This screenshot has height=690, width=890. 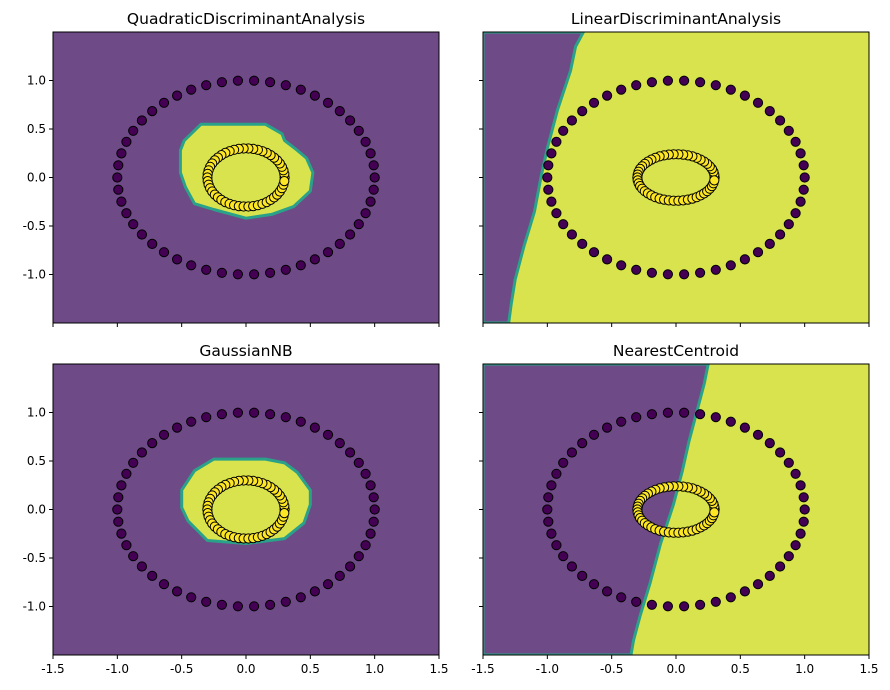 I want to click on subplot-title: QuadraticDiscriminantAnalysis, so click(x=246, y=19).